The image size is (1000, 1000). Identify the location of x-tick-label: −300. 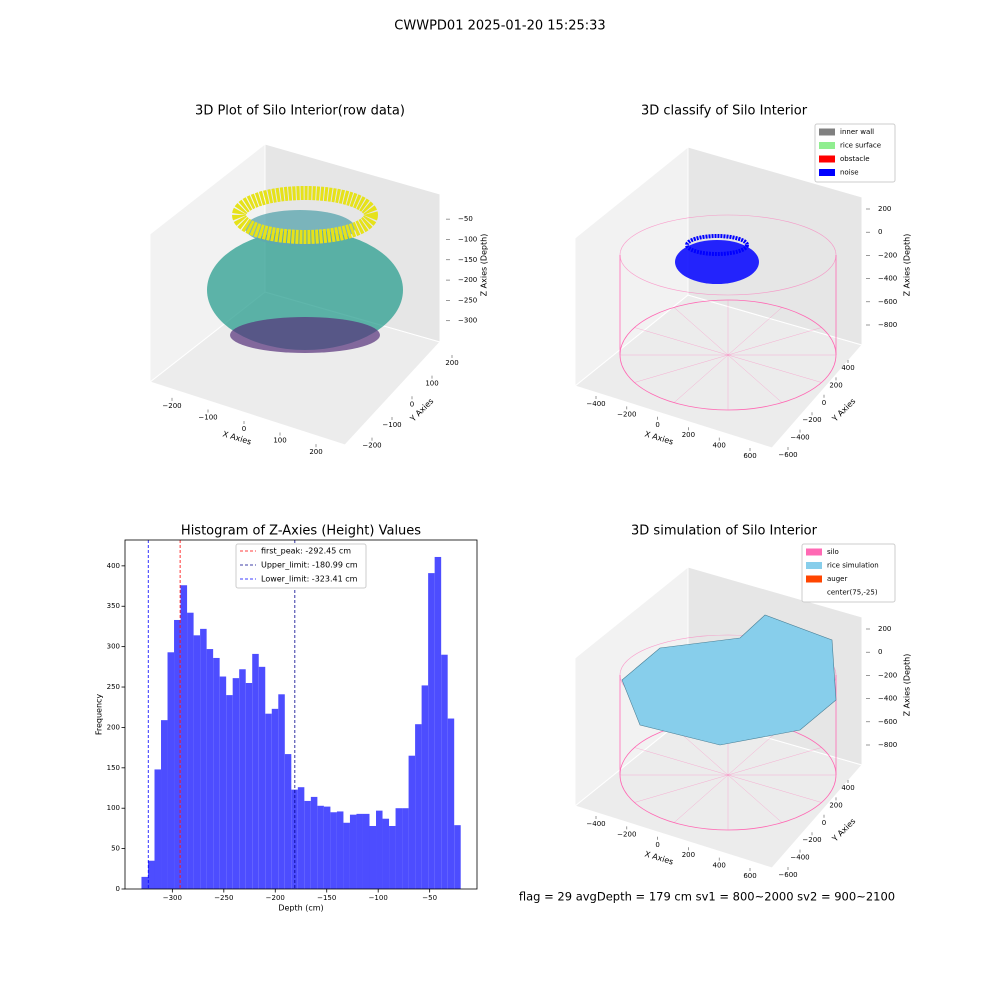
(172, 898).